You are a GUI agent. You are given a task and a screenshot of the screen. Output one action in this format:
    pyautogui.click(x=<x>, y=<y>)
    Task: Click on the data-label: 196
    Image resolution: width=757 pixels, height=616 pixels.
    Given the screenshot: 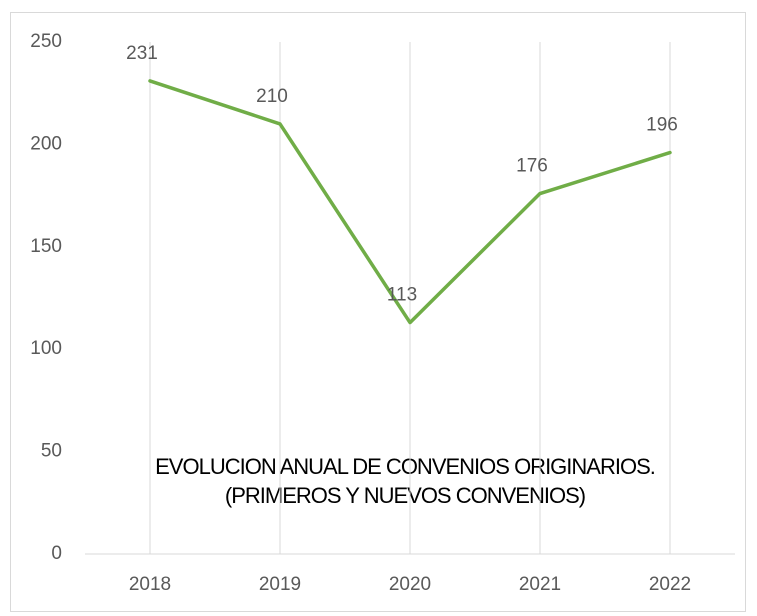 What is the action you would take?
    pyautogui.click(x=662, y=125)
    